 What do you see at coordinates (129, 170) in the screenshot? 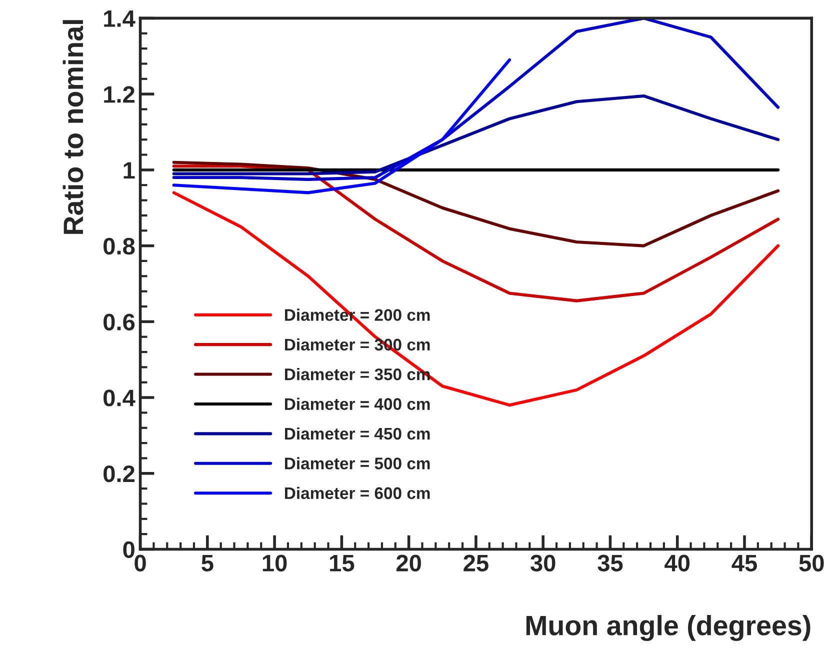
I see `y-tick-label: 1` at bounding box center [129, 170].